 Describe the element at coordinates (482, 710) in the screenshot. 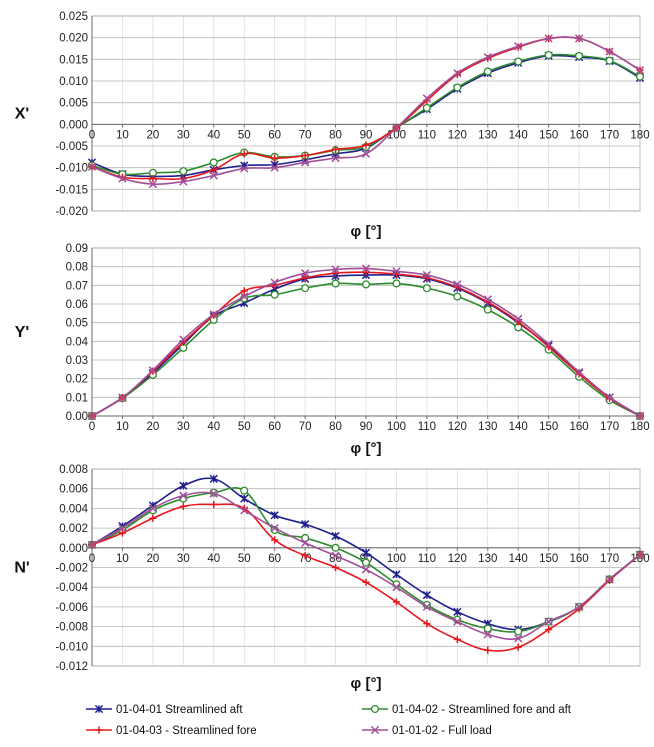

I see `legend-label: 01-04-02 - Streamlined fore and aft` at that location.